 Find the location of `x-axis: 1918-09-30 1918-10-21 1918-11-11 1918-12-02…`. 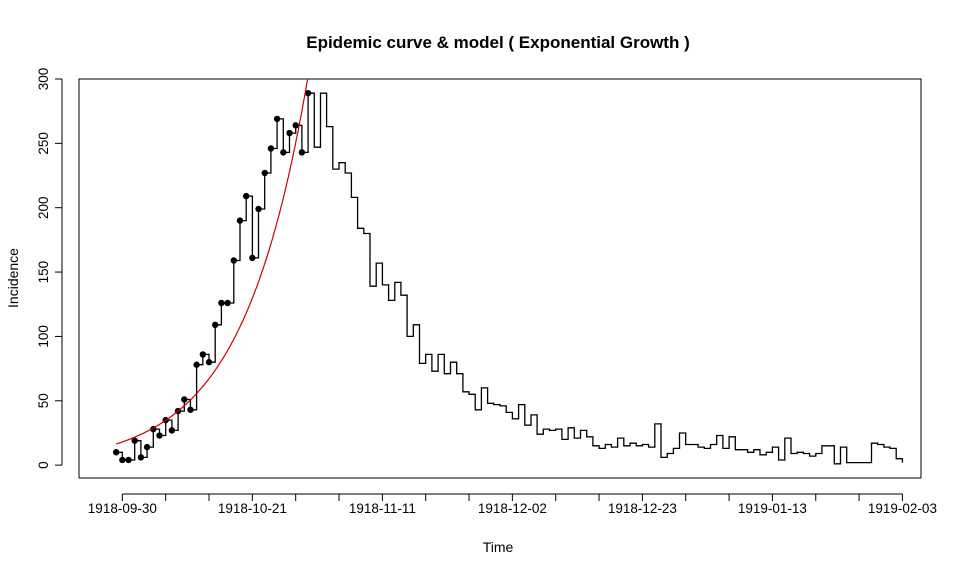

x-axis: 1918-09-30 1918-10-21 1918-11-11 1918-12-02… is located at coordinates (512, 504).